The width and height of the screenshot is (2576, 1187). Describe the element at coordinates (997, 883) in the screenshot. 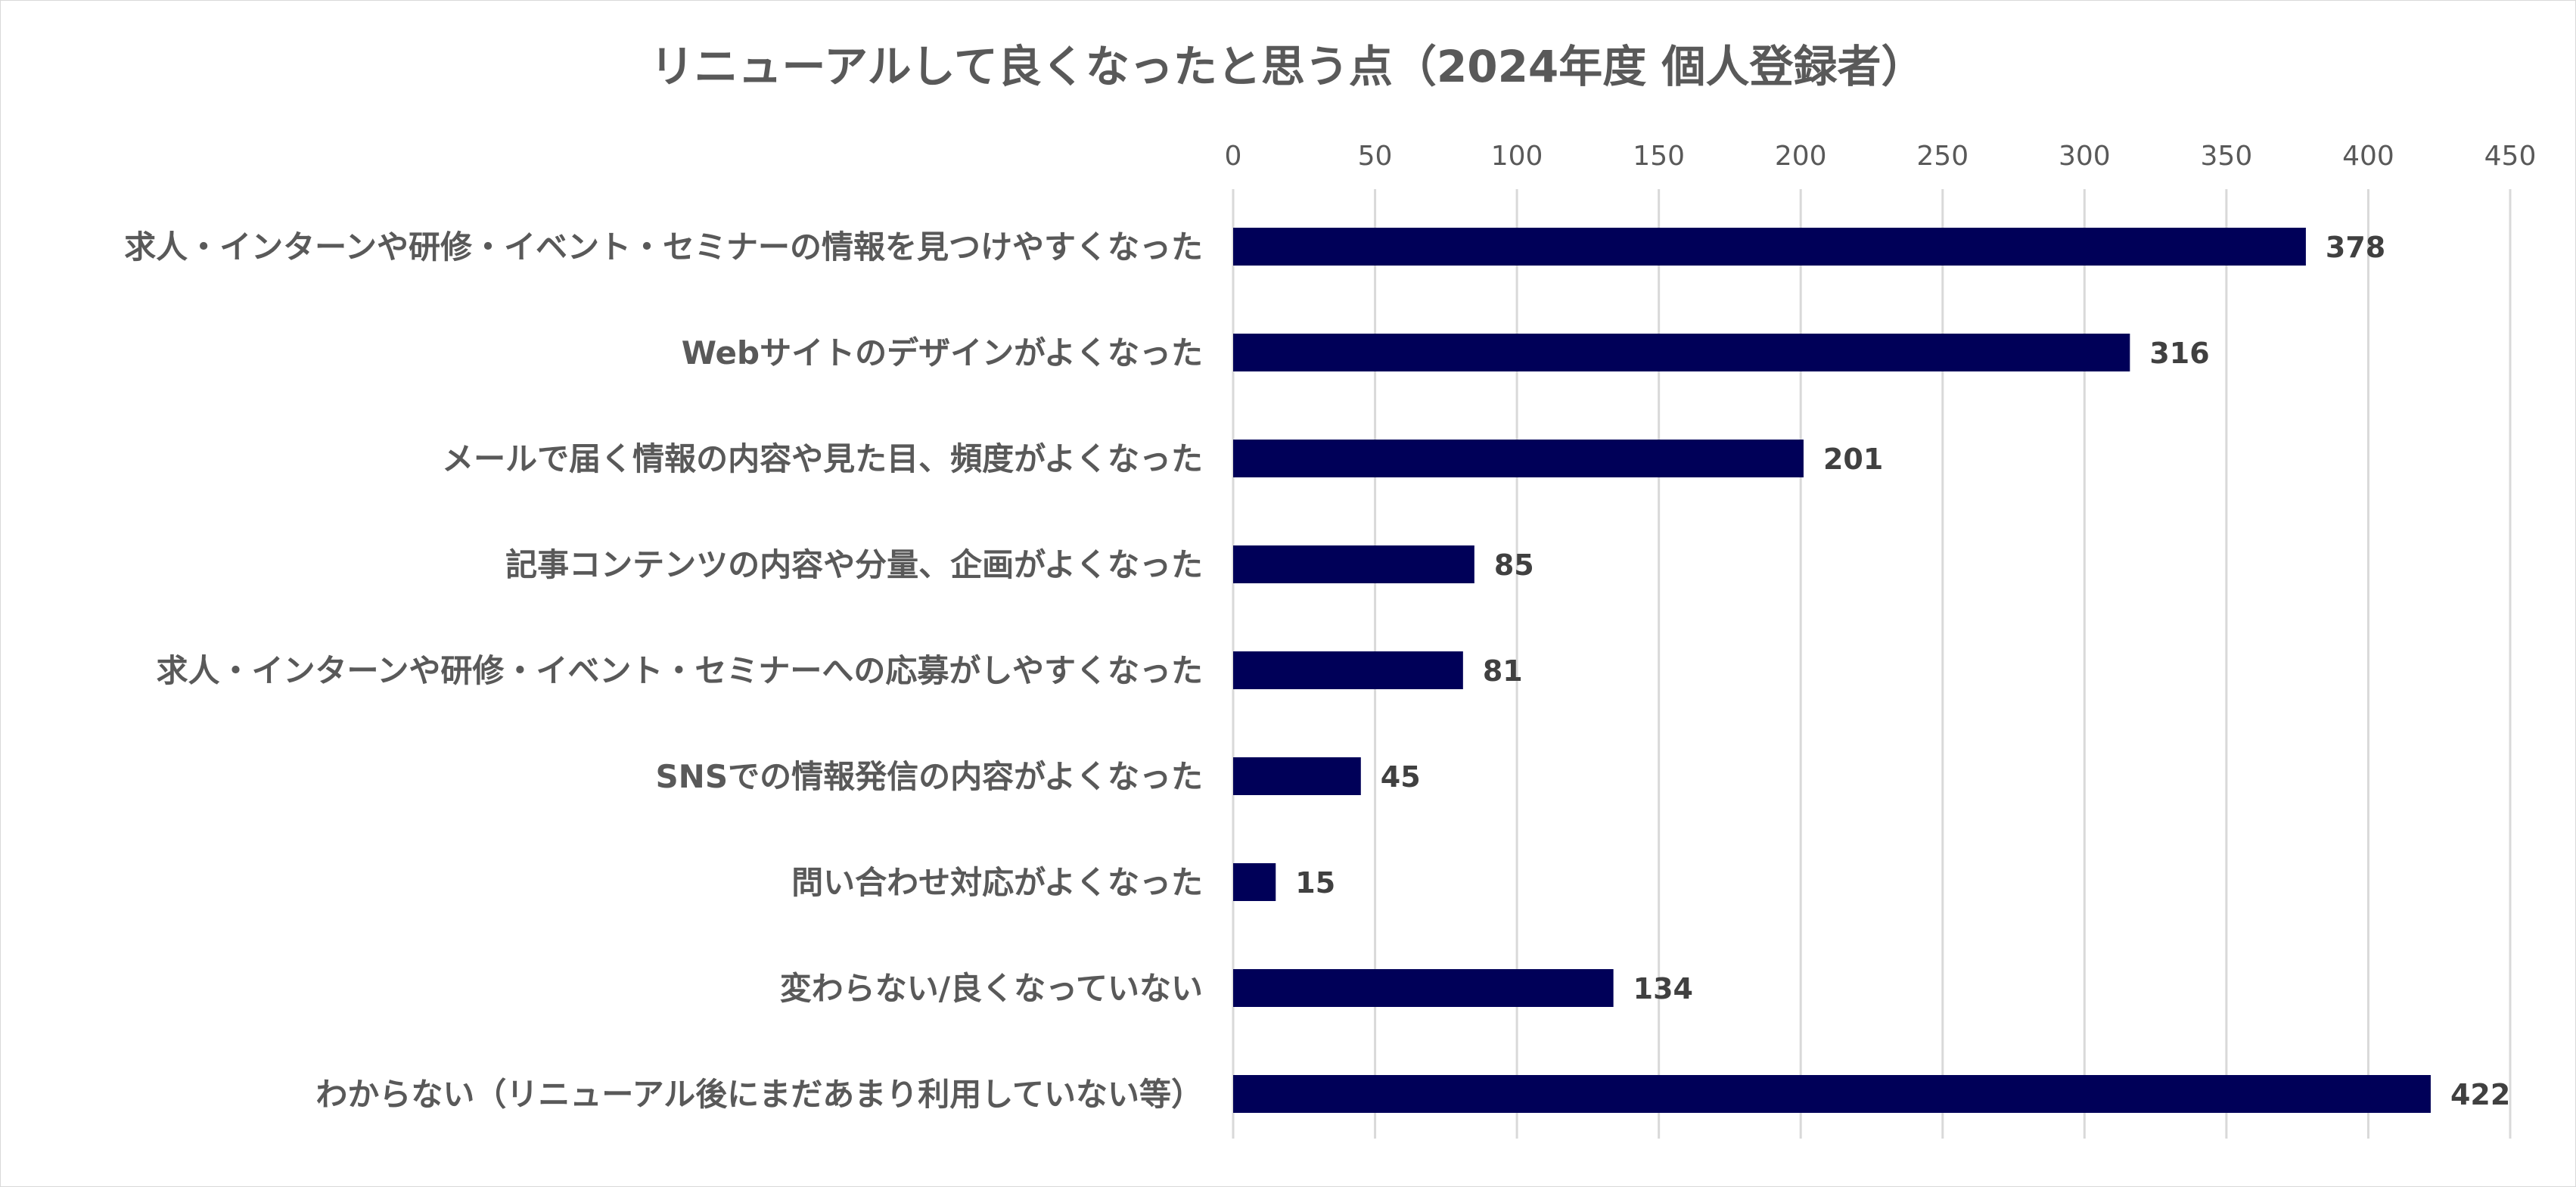

I see `category-label-6: 問い合わせ対応がよくなった` at that location.